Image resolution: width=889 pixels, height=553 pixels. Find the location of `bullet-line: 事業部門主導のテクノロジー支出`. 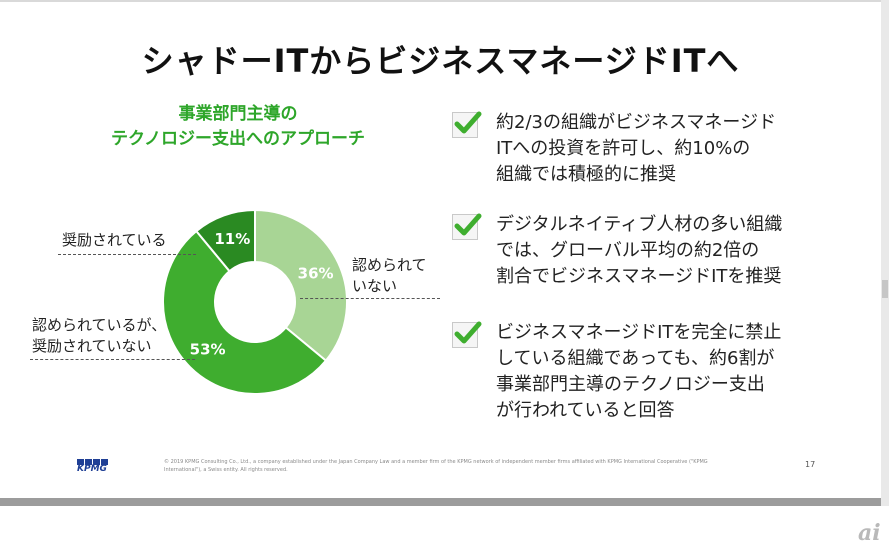

bullet-line: 事業部門主導のテクノロジー支出 is located at coordinates (630, 384).